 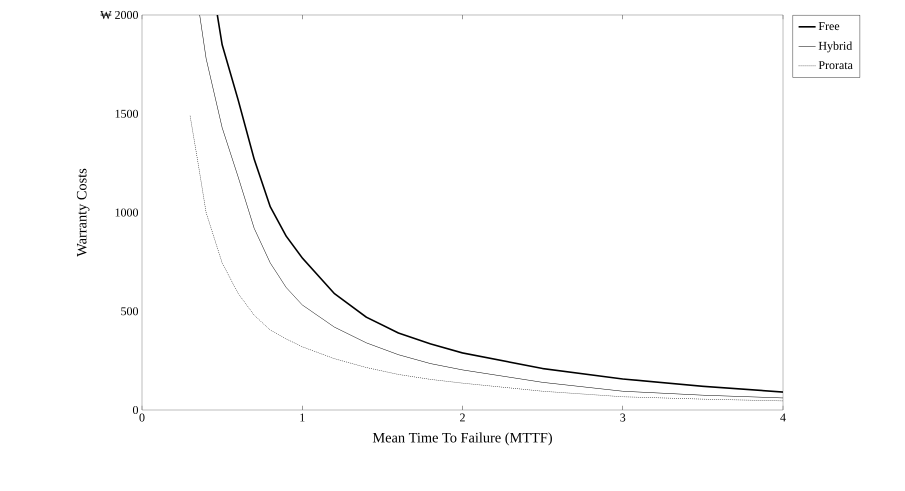 What do you see at coordinates (127, 212) in the screenshot?
I see `y-tick-label: 1000` at bounding box center [127, 212].